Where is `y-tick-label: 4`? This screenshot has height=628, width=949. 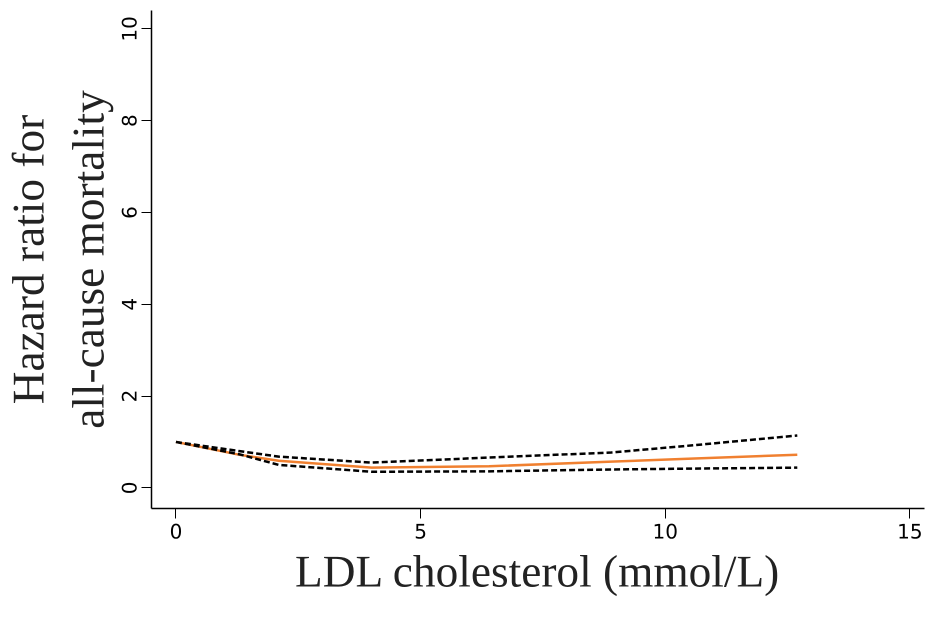
y-tick-label: 4 is located at coordinates (130, 304).